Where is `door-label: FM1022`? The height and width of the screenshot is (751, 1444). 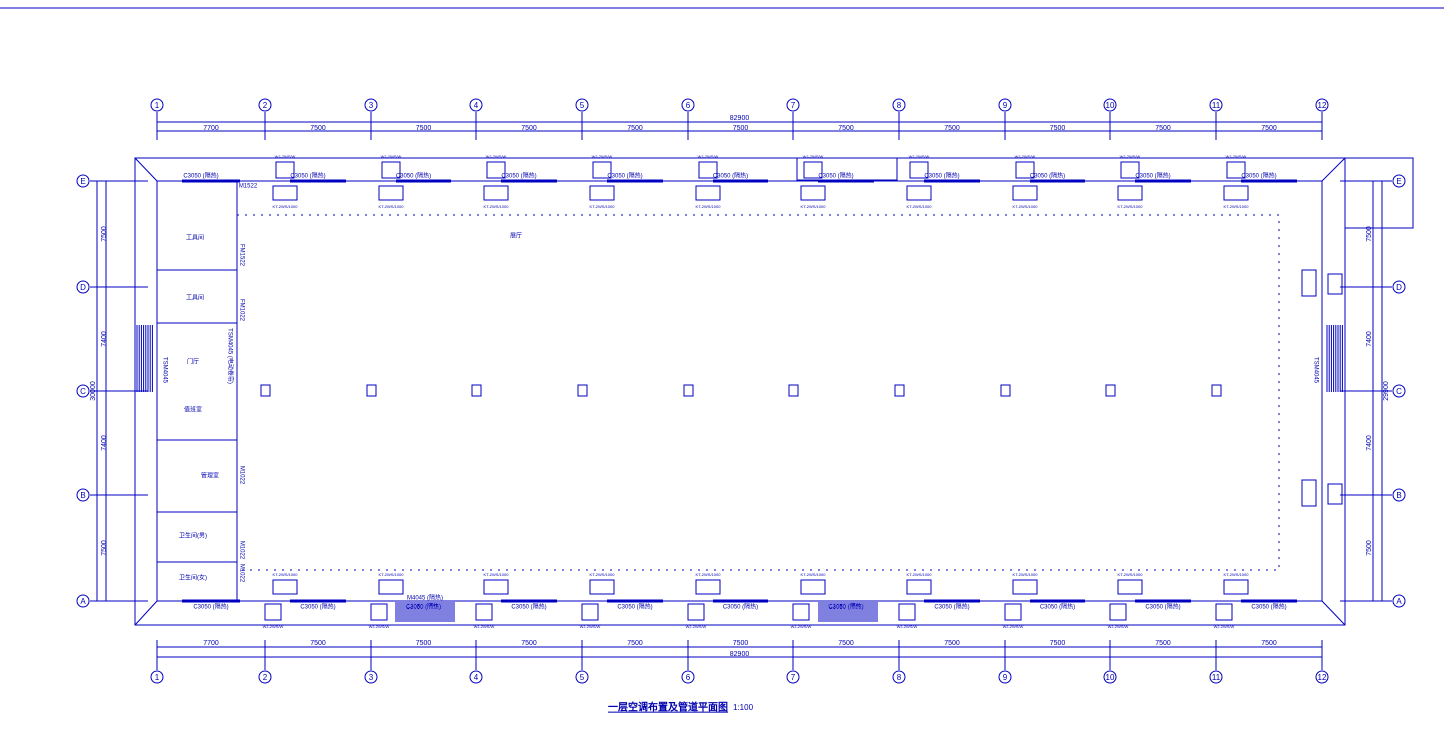 door-label: FM1022 is located at coordinates (241, 310).